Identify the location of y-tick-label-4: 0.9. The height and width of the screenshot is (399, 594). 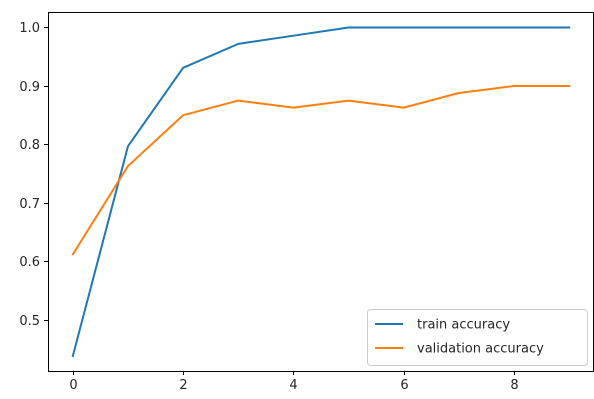
(29, 87).